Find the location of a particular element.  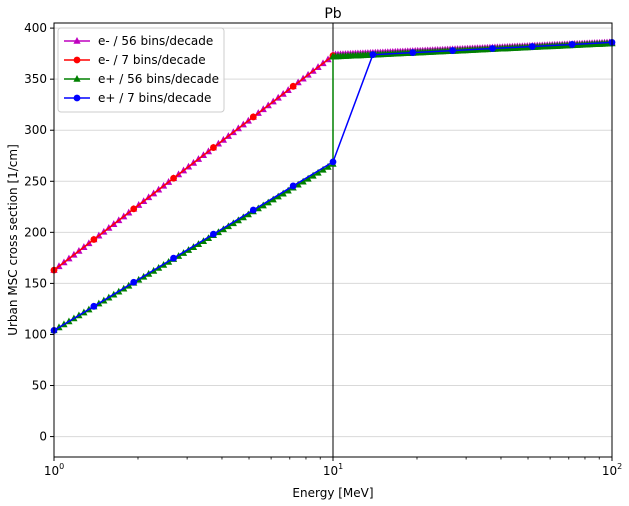

y-tick-label: 200 is located at coordinates (35, 232).